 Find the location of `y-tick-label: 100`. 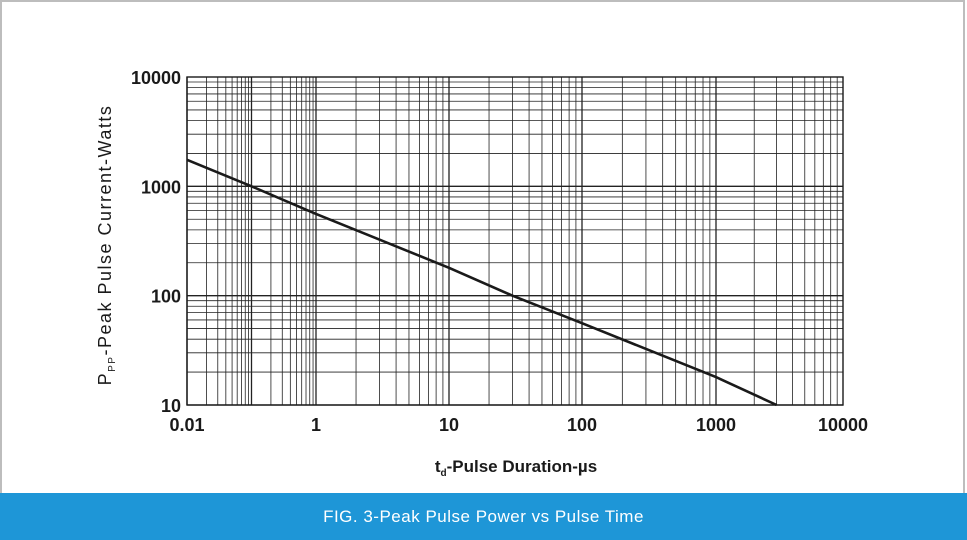

y-tick-label: 100 is located at coordinates (166, 297).